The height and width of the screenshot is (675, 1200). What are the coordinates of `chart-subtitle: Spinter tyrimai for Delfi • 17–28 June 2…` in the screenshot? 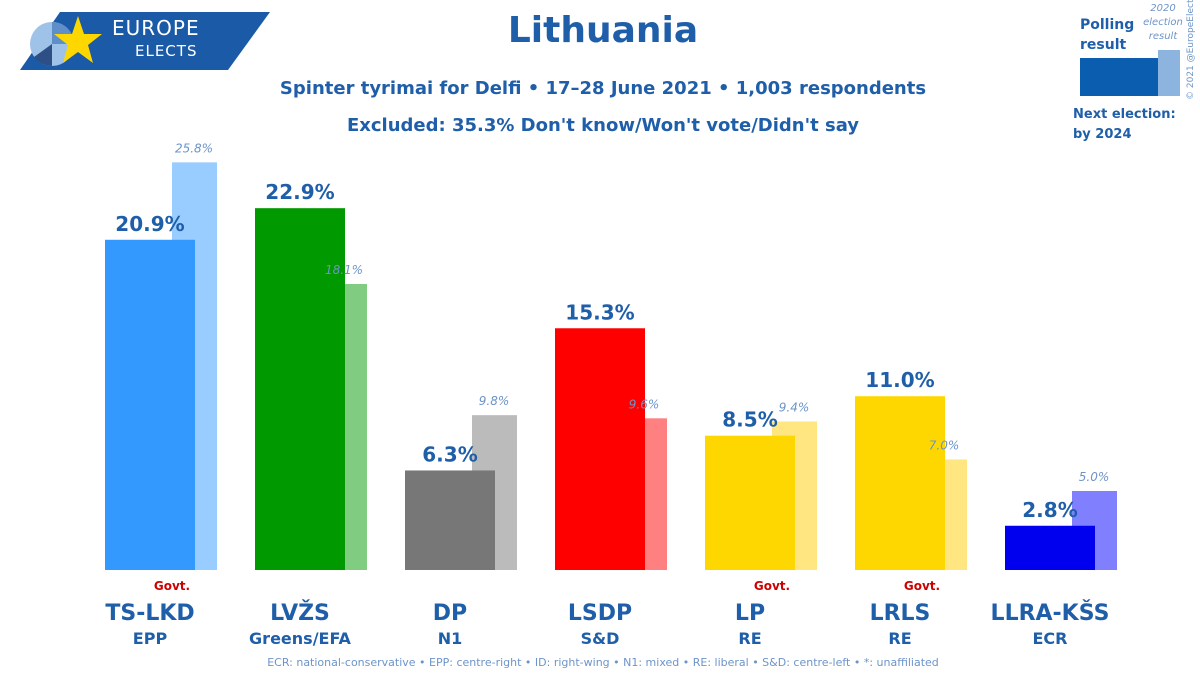 It's located at (603, 88).